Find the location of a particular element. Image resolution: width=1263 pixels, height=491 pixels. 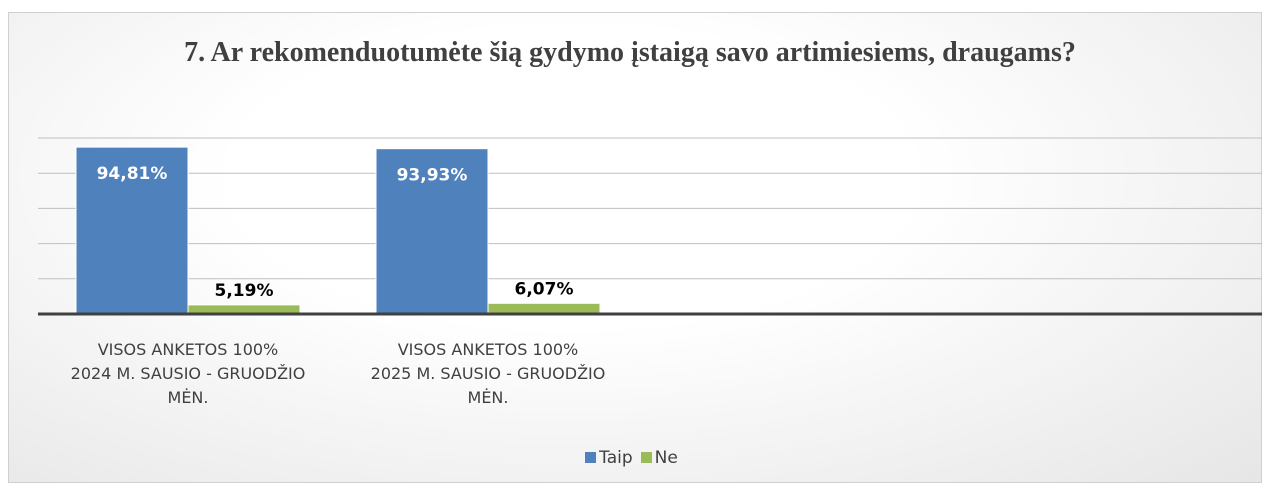

data-label: 93,93% is located at coordinates (432, 176).